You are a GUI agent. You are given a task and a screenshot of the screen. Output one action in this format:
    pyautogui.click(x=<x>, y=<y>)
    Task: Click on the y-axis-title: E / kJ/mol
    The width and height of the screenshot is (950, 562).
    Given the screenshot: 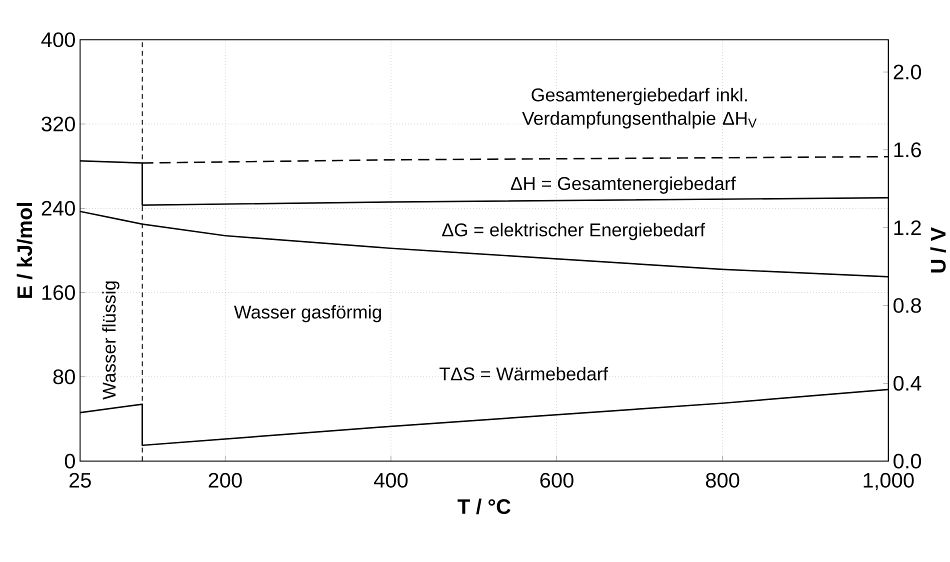 What is the action you would take?
    pyautogui.click(x=24, y=250)
    